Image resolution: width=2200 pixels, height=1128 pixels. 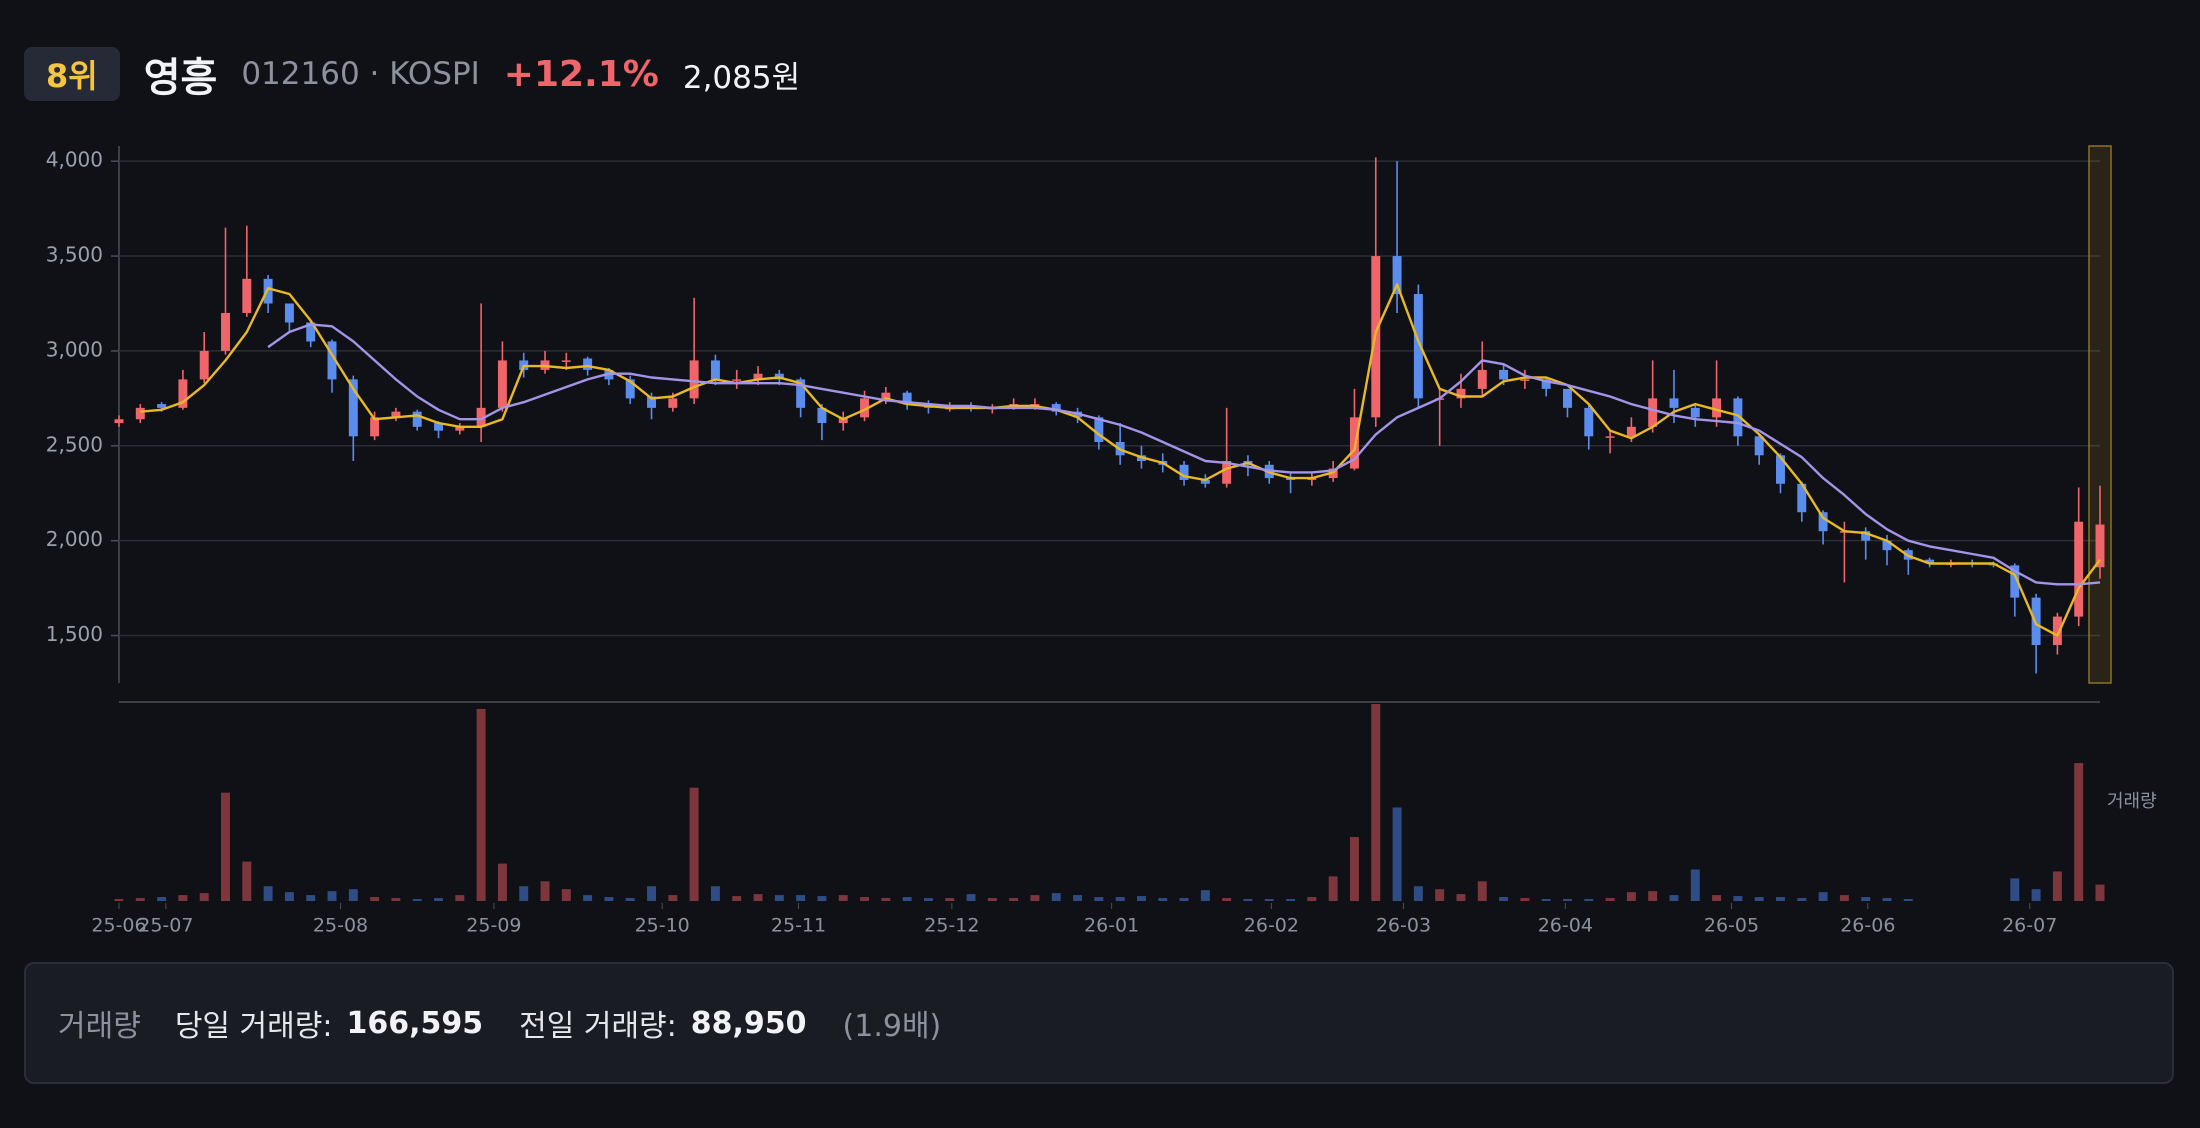 I want to click on x-tick-label: 26-01, so click(x=1111, y=926).